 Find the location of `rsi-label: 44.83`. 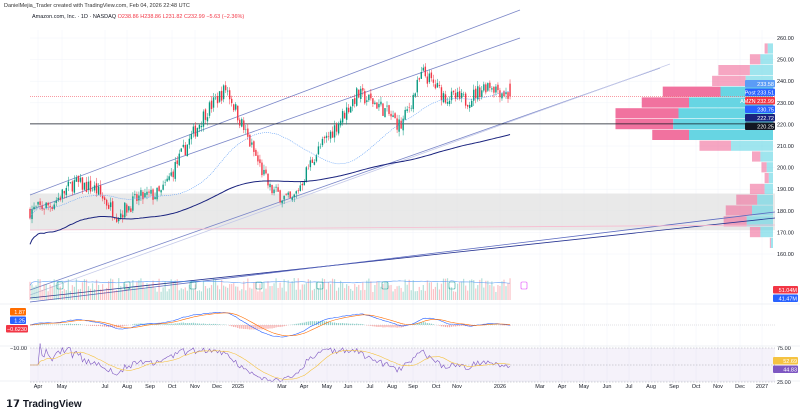

rsi-label: 44.83 is located at coordinates (790, 371).